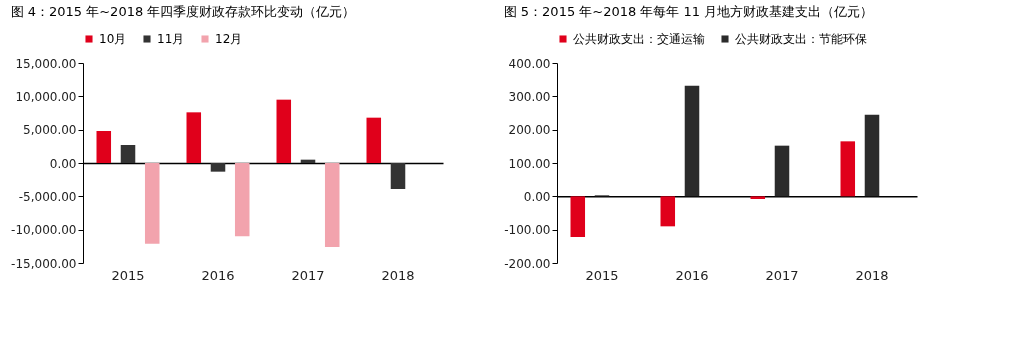 The width and height of the screenshot is (1014, 347). What do you see at coordinates (688, 11) in the screenshot?
I see `chart-title: 图 5：2015 年~2018 年每年 11 月地方财政基建支出（亿元）` at bounding box center [688, 11].